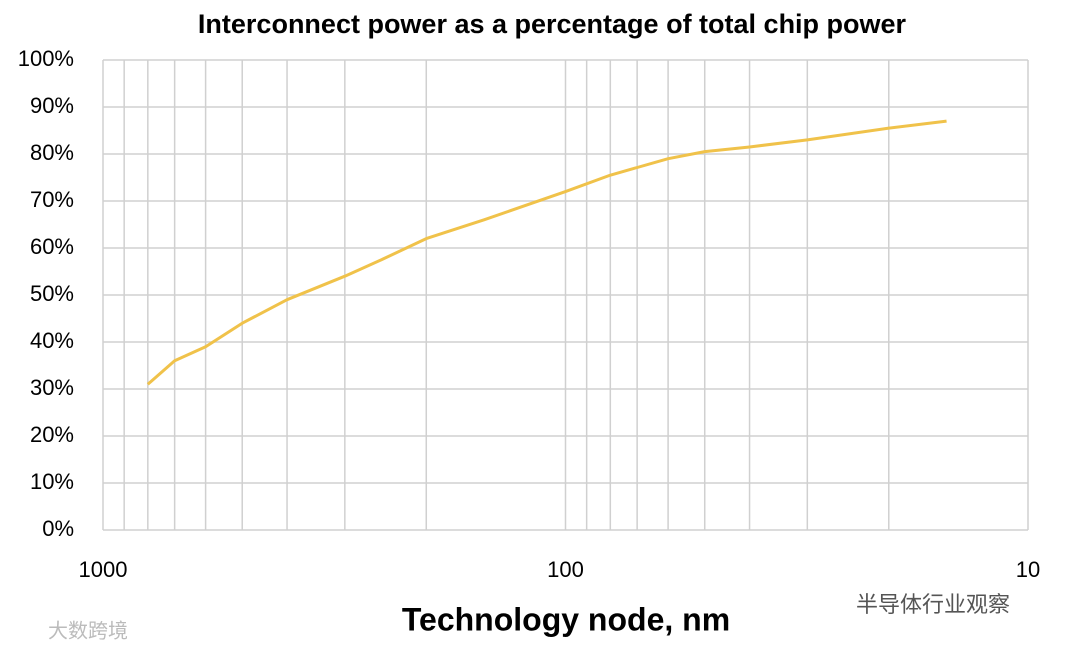  What do you see at coordinates (58, 528) in the screenshot?
I see `y-tick-label: 0%` at bounding box center [58, 528].